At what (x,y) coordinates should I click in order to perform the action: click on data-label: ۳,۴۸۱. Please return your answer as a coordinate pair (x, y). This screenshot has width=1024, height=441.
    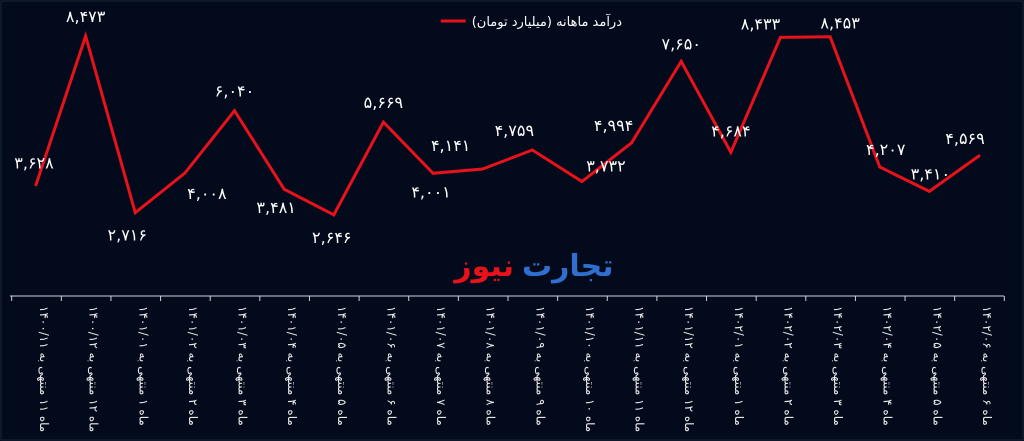
    Looking at the image, I should click on (275, 207).